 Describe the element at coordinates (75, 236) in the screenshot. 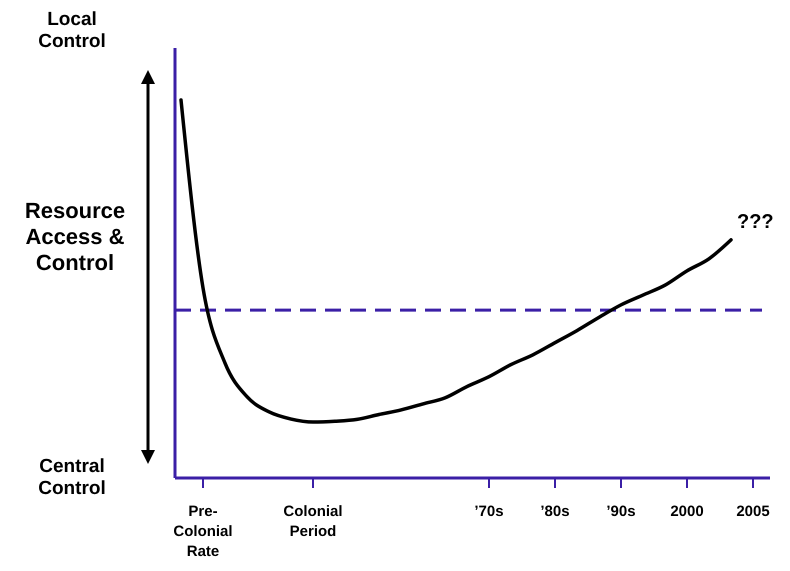

I see `y-axis-title: Resource Access & Control` at that location.